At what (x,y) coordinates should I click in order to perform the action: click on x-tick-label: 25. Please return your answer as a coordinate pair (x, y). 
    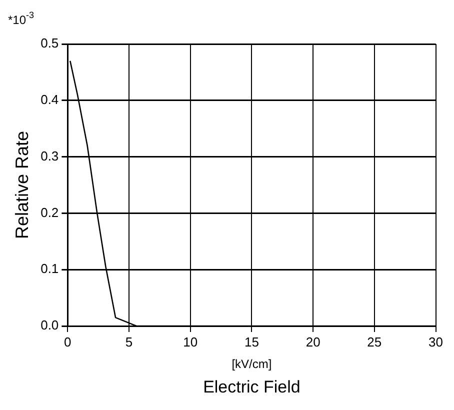
    Looking at the image, I should click on (374, 342).